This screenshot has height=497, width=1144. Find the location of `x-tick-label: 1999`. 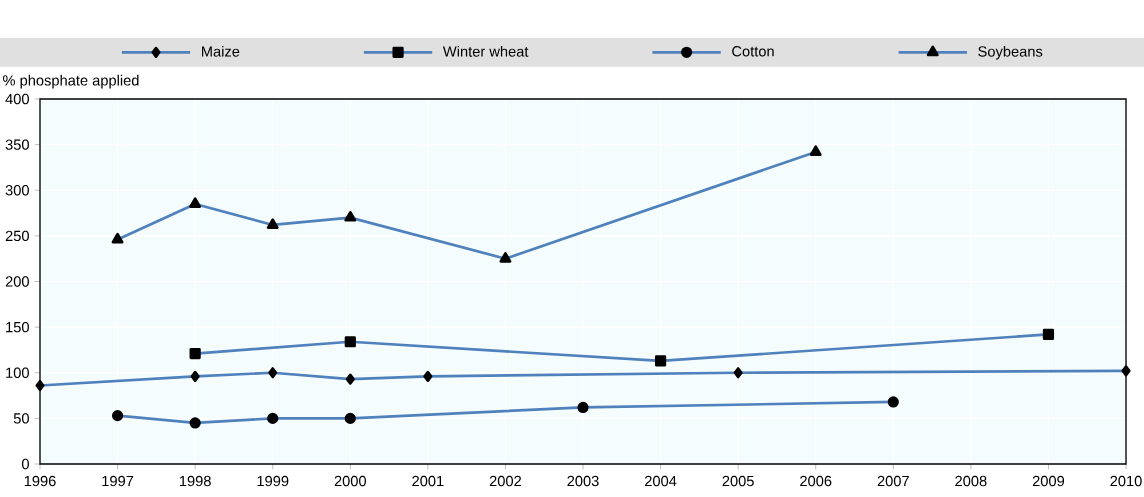

x-tick-label: 1999 is located at coordinates (273, 481).